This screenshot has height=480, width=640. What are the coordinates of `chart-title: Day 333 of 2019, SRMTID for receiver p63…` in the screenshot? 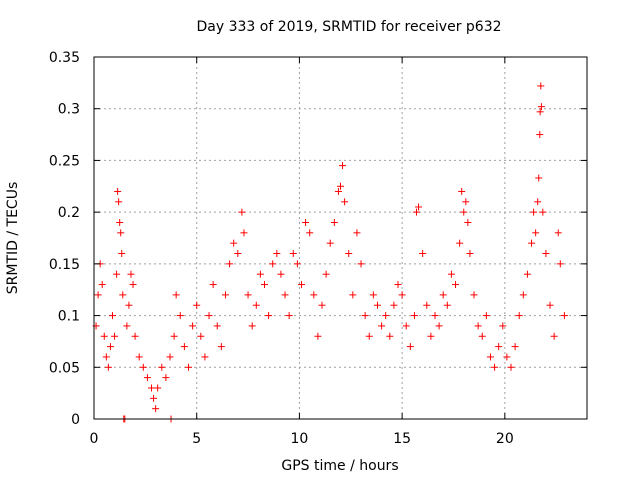 It's located at (348, 27).